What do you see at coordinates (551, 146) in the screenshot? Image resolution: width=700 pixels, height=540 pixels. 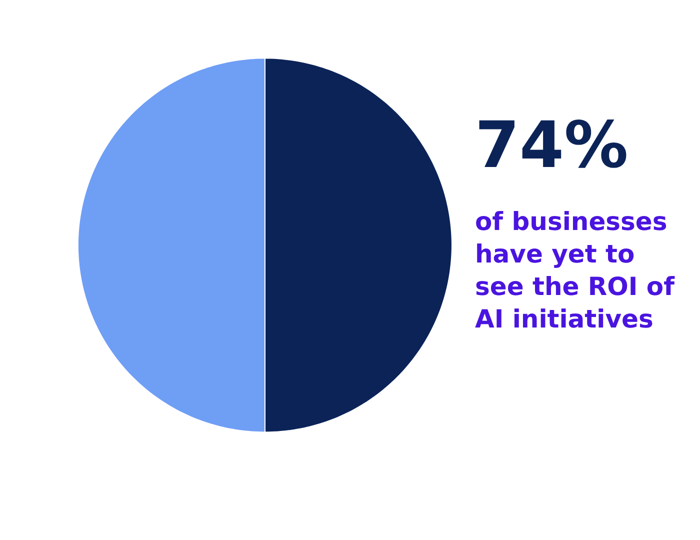 I see `text: 74%` at bounding box center [551, 146].